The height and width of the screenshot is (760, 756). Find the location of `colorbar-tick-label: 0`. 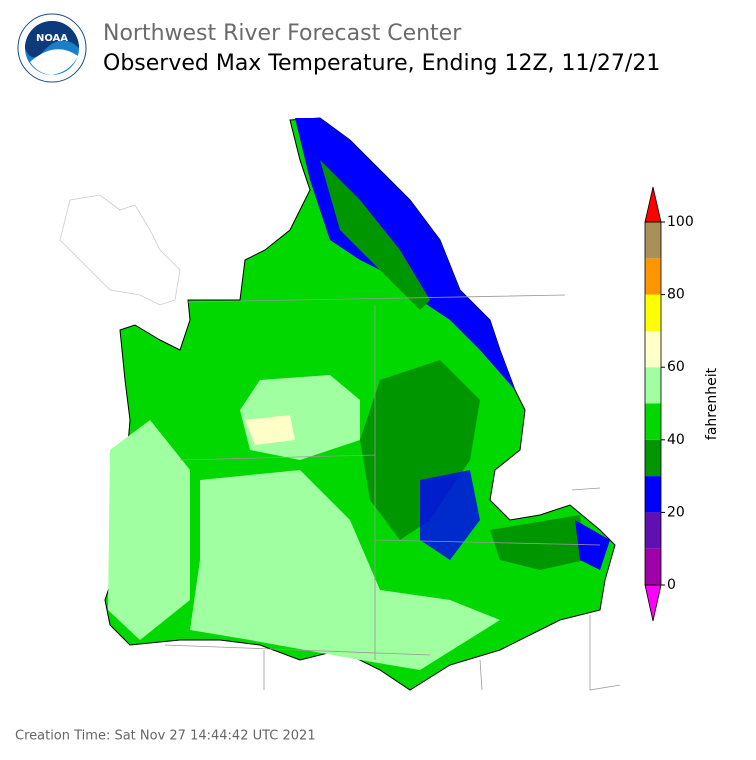

colorbar-tick-label: 0 is located at coordinates (671, 585).